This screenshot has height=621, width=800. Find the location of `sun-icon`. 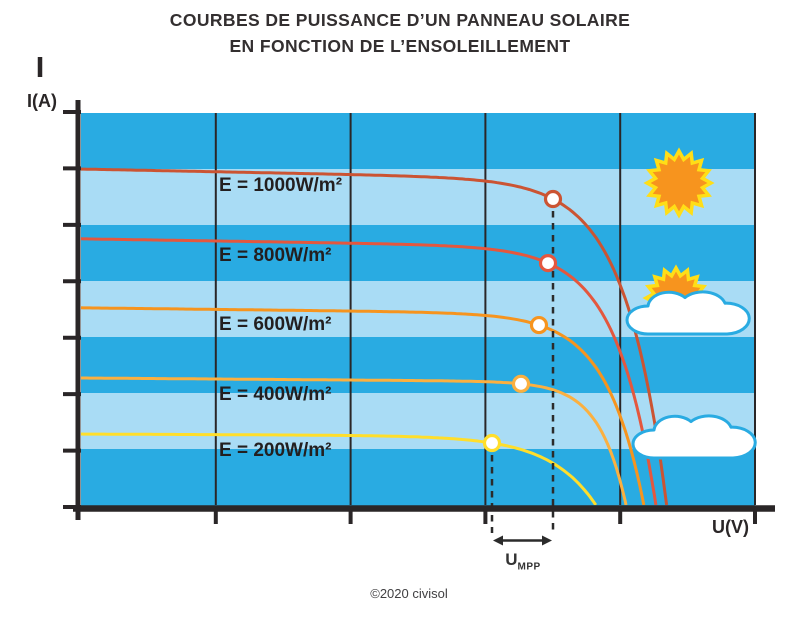

sun-icon is located at coordinates (679, 183).